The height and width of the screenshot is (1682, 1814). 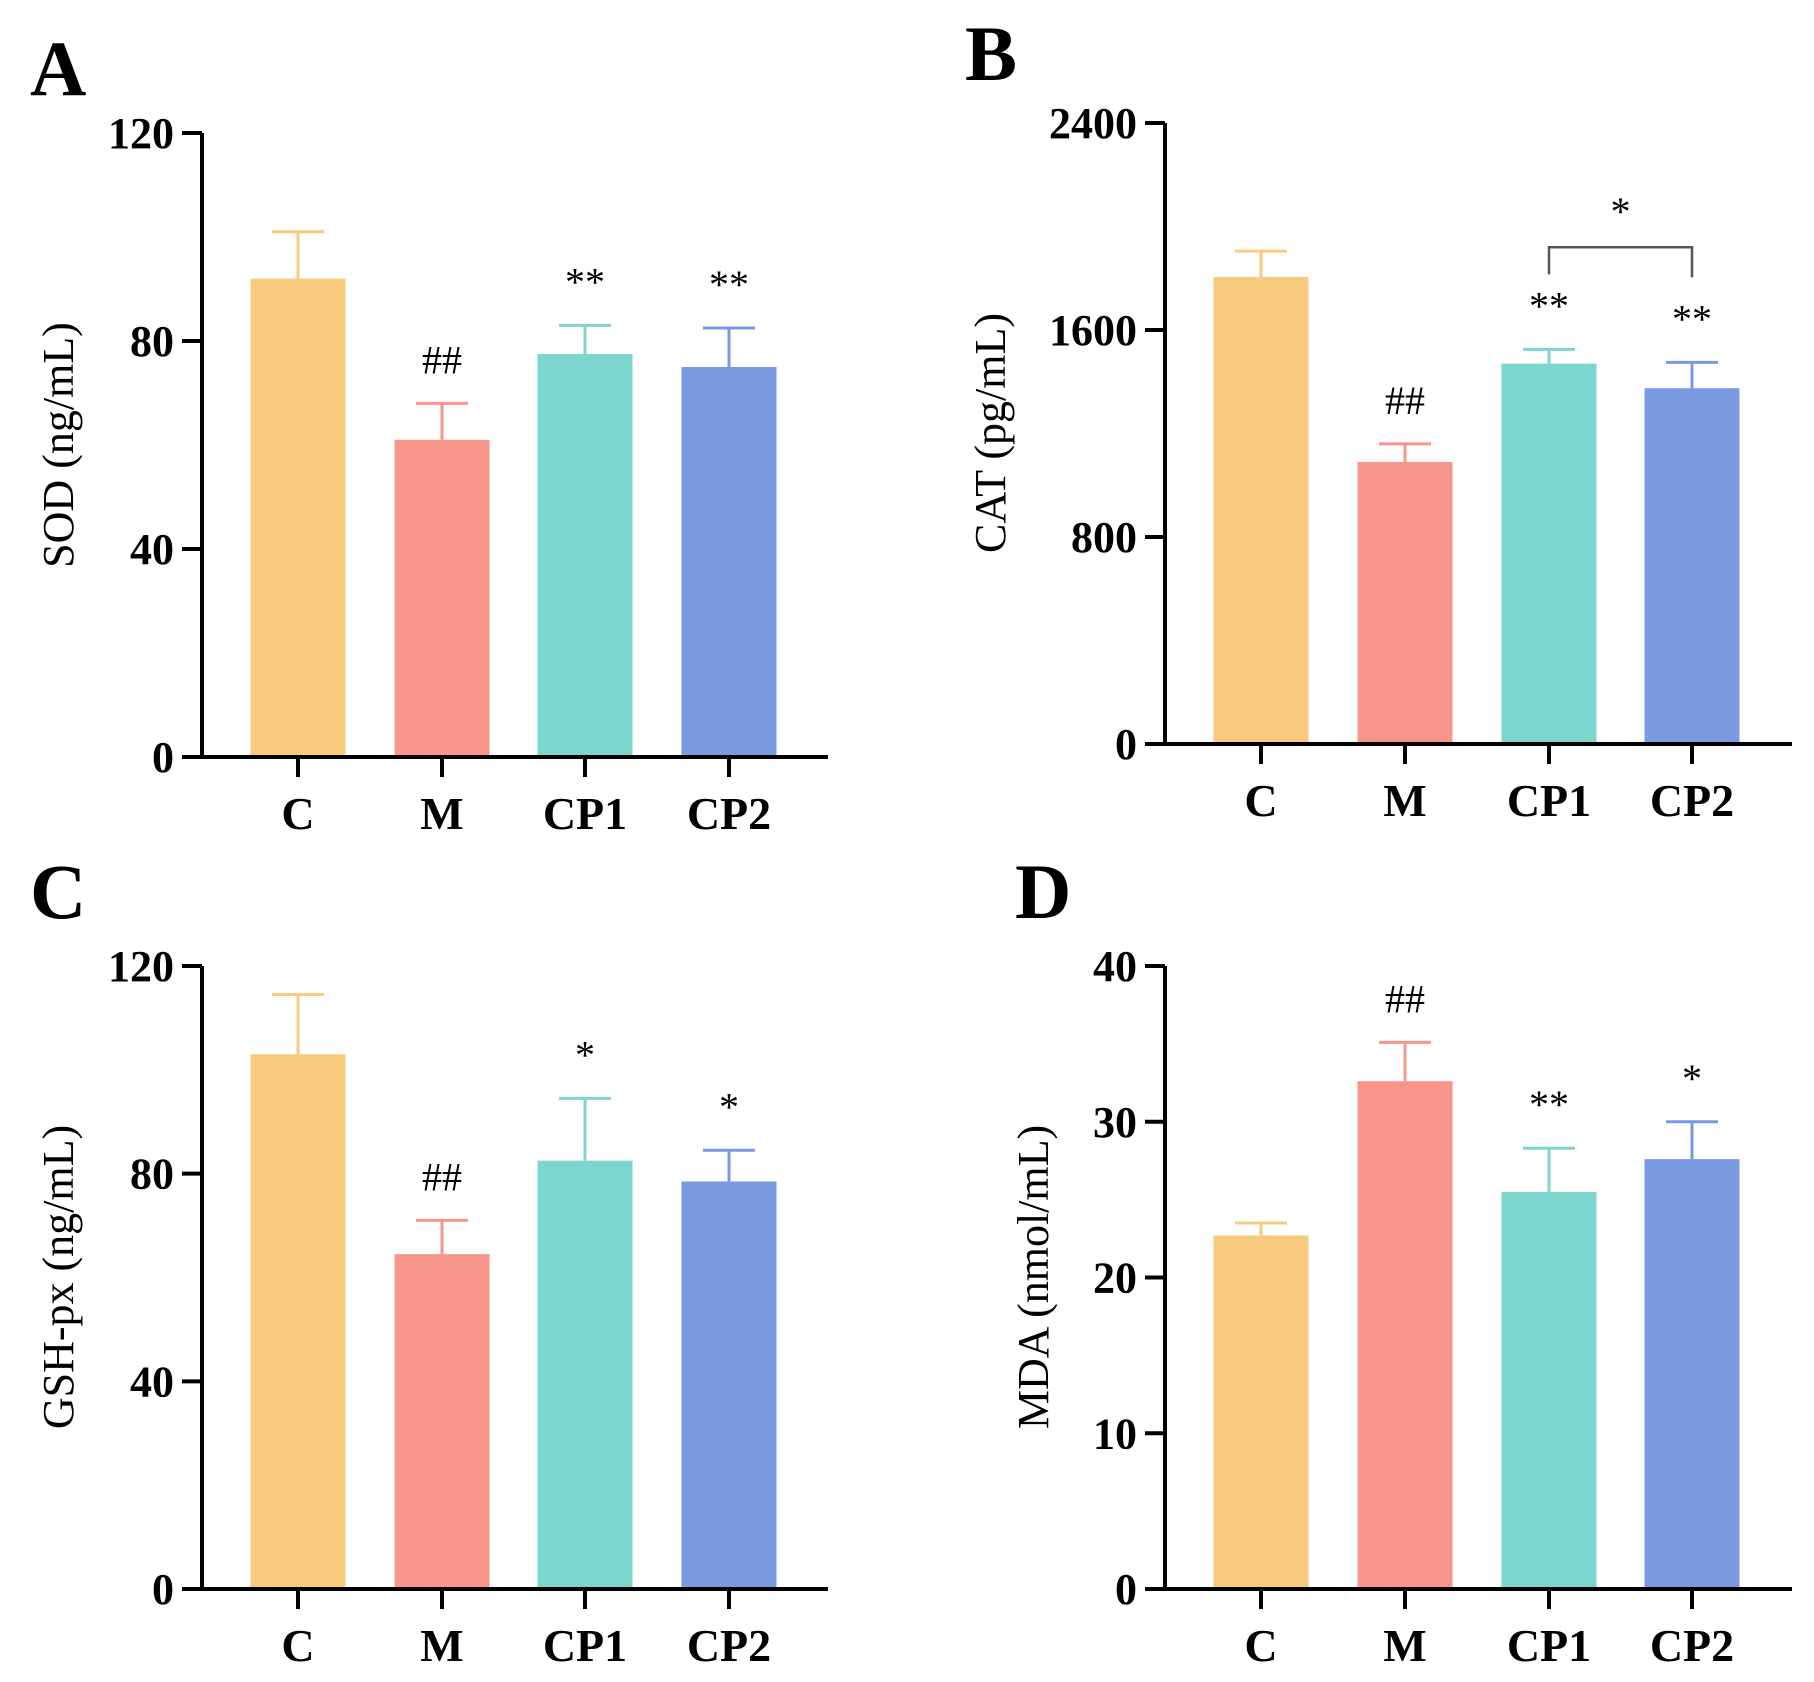 I want to click on bracket-label: *, so click(x=1621, y=211).